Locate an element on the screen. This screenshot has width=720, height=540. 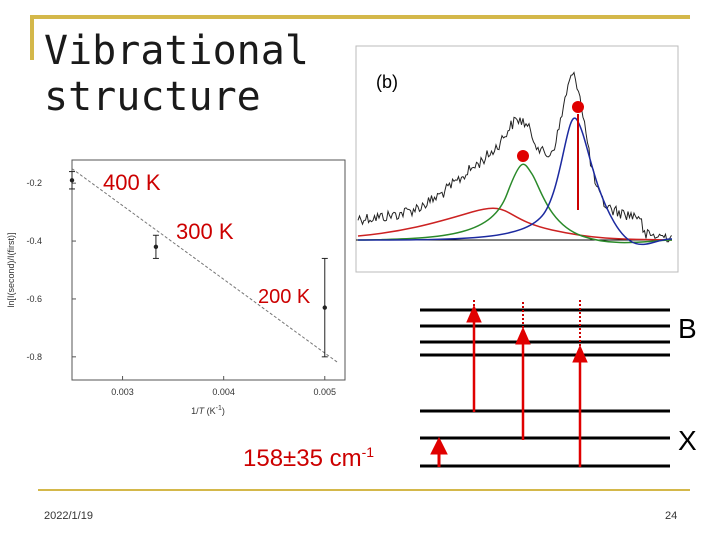
y-tick-label: -0.4 is located at coordinates (34, 241).